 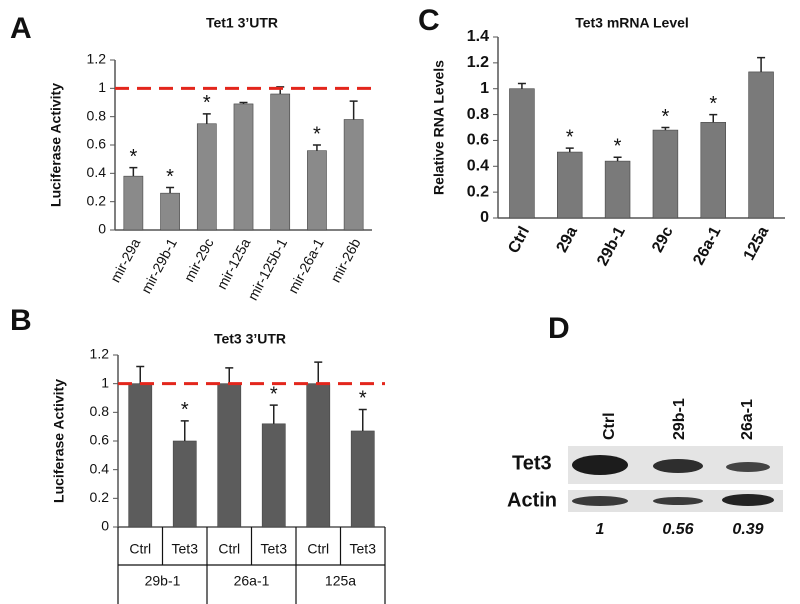 I want to click on chart-title: Tet3 3’UTR, so click(x=250, y=339).